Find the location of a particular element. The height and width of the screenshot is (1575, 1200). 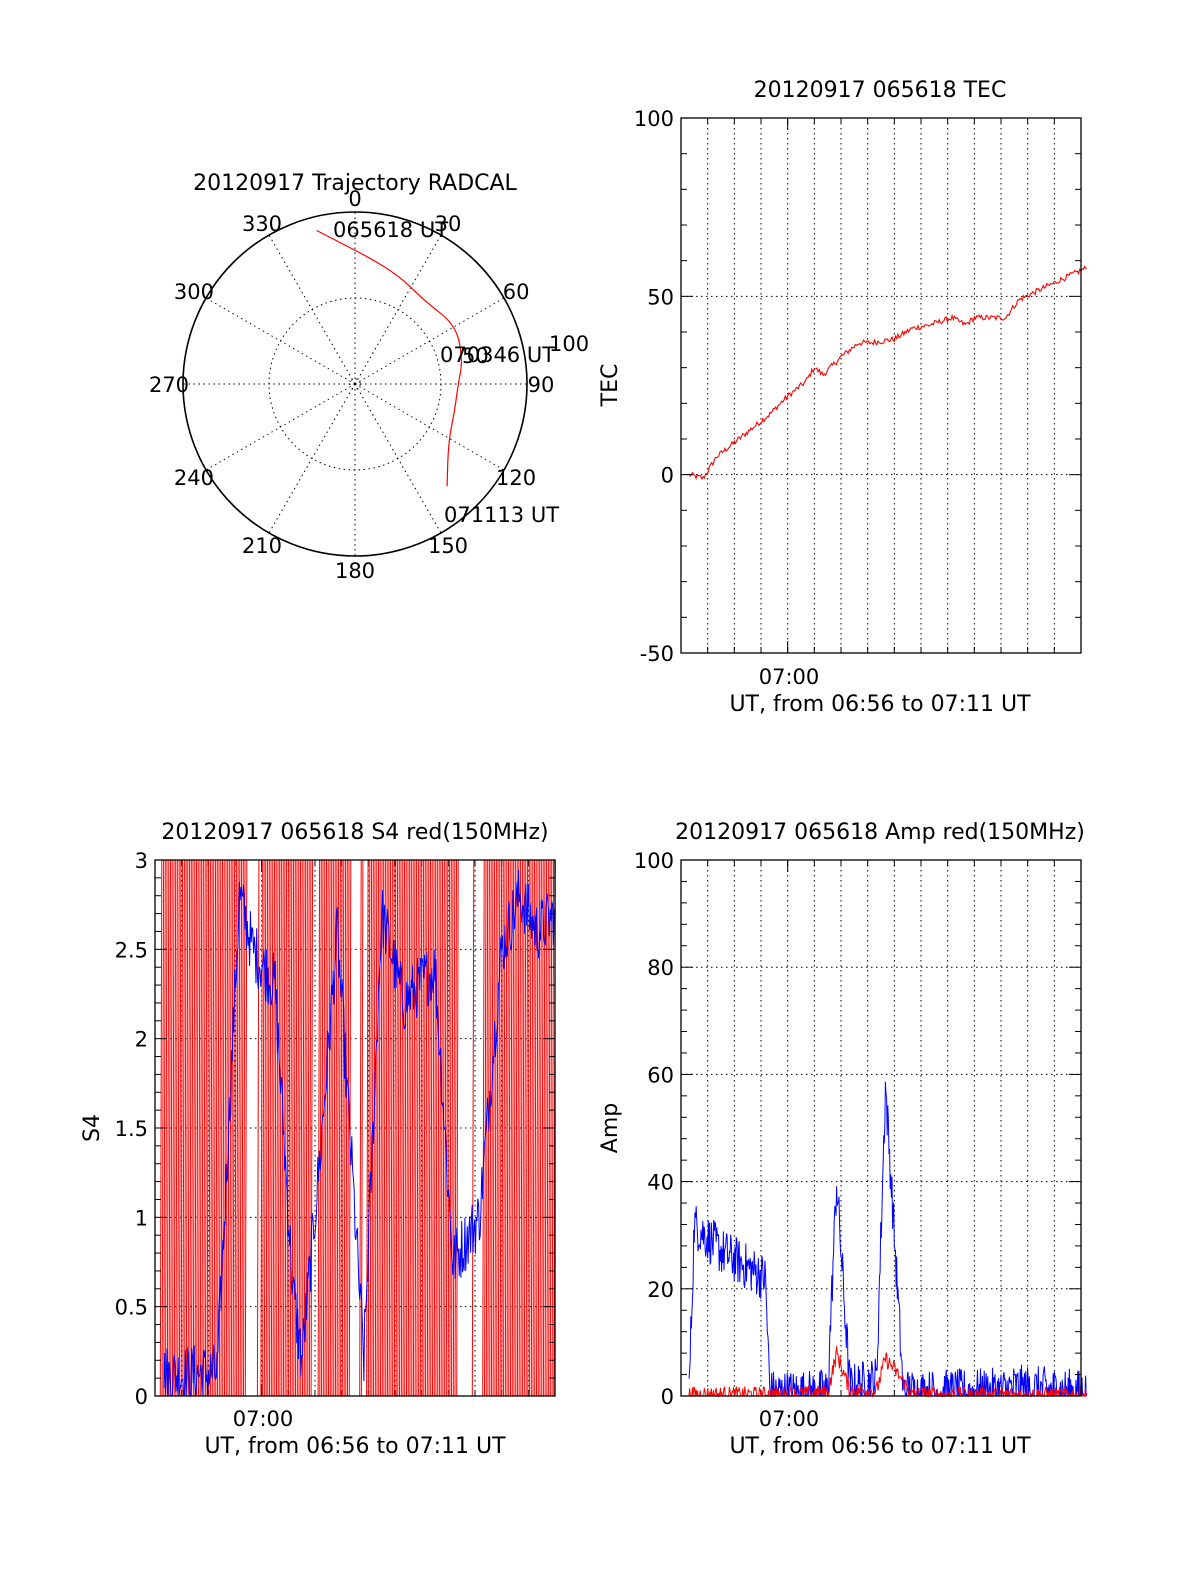

tec-y-axis-label: TEC is located at coordinates (610, 386).